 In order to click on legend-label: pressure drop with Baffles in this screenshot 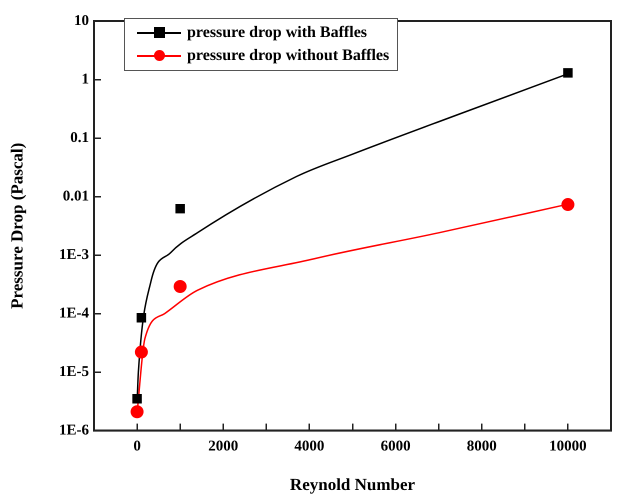, I will do `click(277, 33)`.